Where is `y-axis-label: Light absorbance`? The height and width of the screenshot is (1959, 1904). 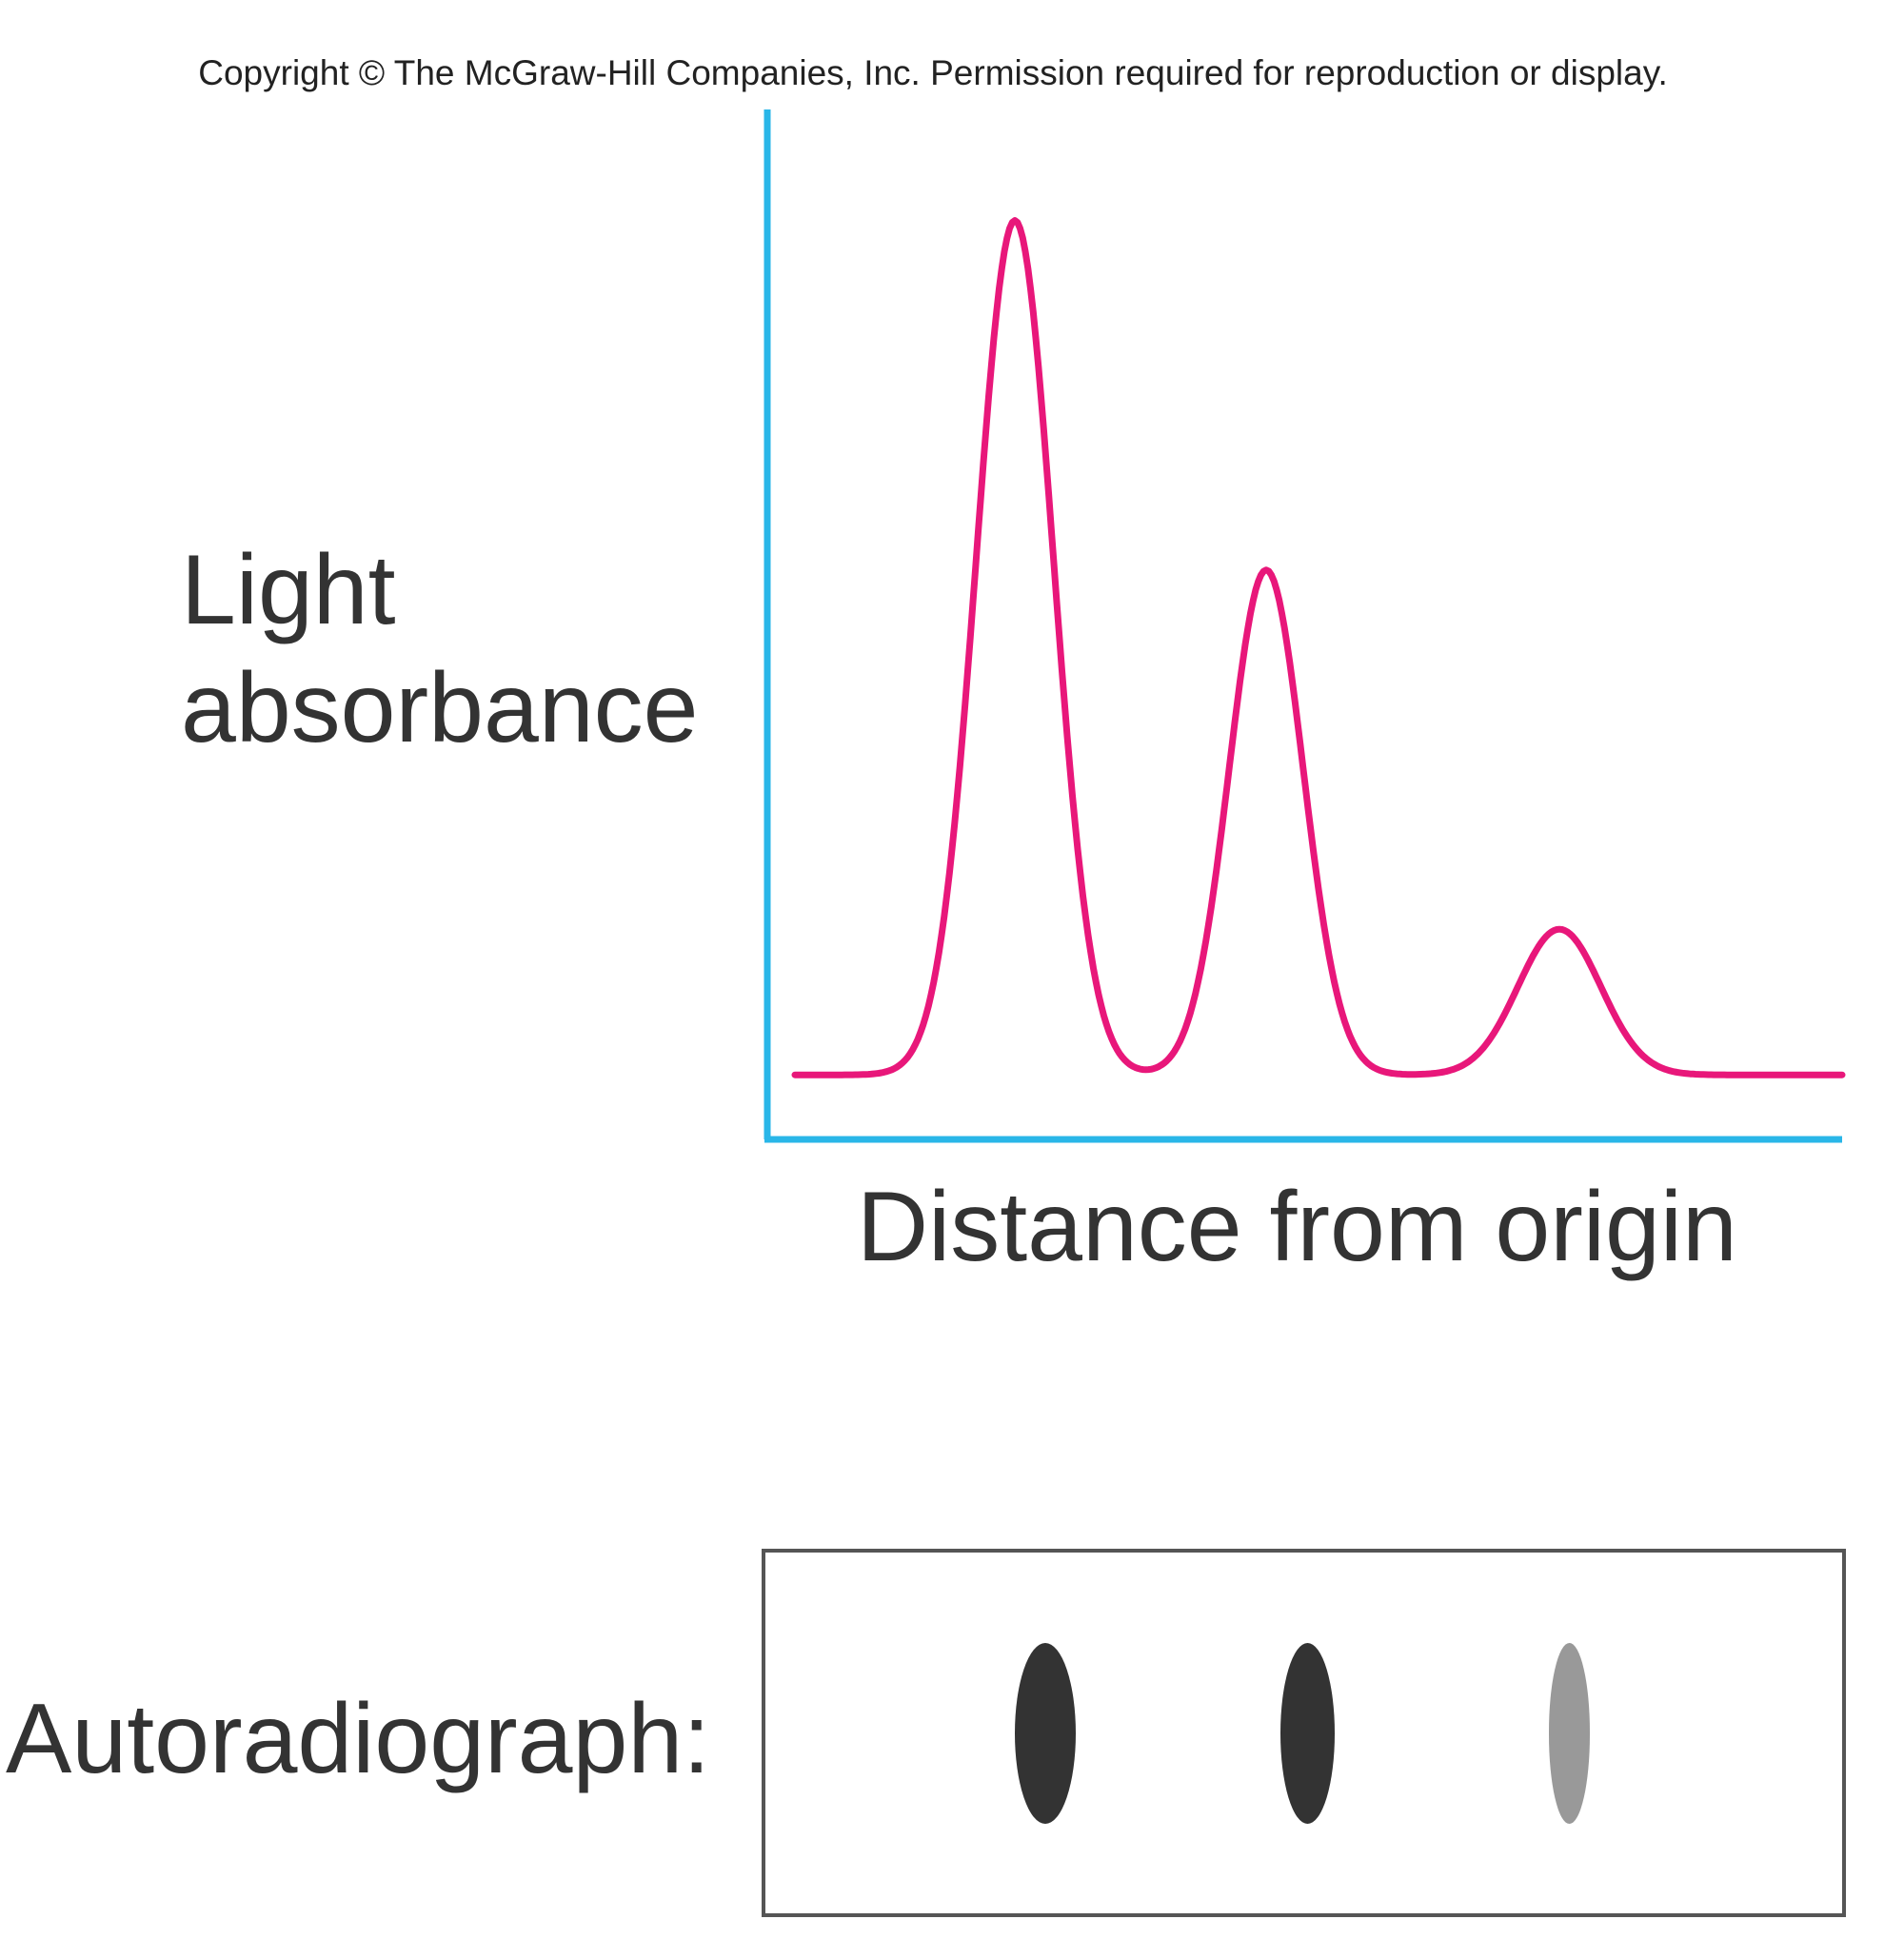
y-axis-label: Light absorbance is located at coordinates (440, 649).